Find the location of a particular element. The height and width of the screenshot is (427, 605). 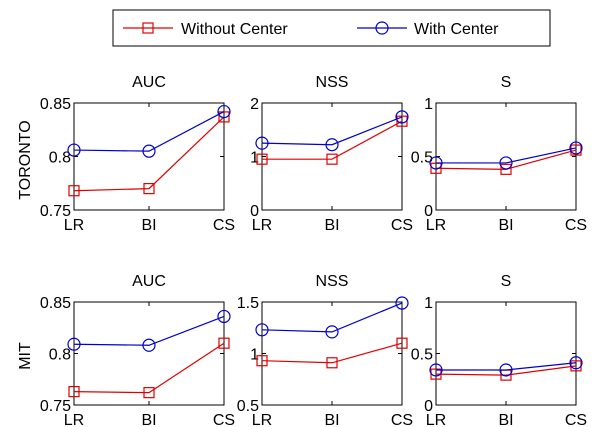

chart-mit-auc: AUC 0.75 0.8 0.85 LR BI CS is located at coordinates (137, 350).